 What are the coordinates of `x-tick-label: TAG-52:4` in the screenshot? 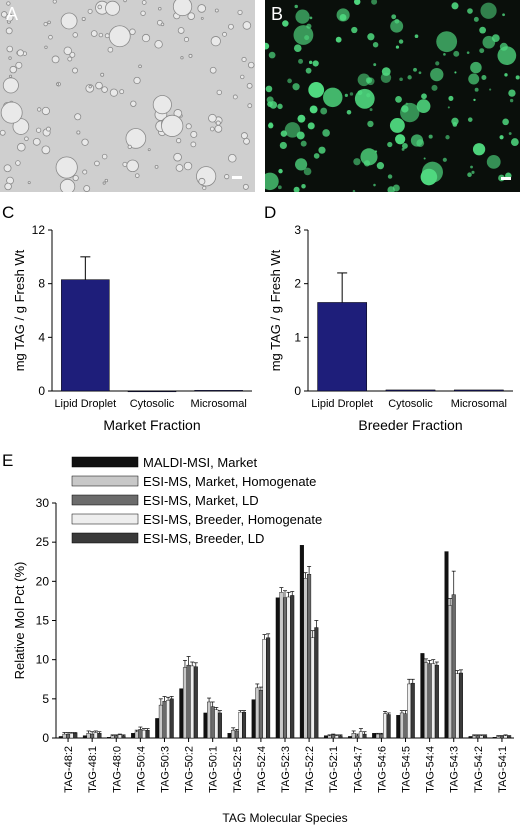 It's located at (262, 769).